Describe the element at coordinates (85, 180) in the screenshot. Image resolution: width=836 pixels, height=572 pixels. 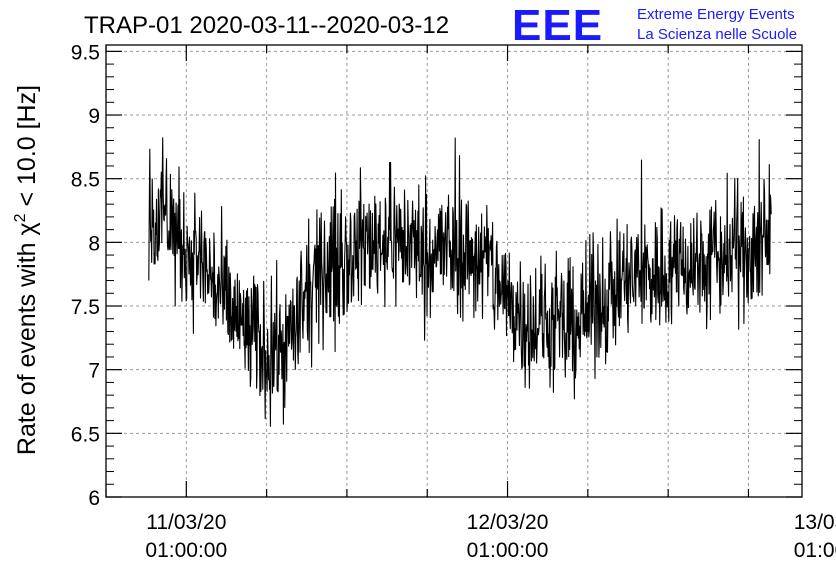
I see `y-tick-label: 8.5` at that location.